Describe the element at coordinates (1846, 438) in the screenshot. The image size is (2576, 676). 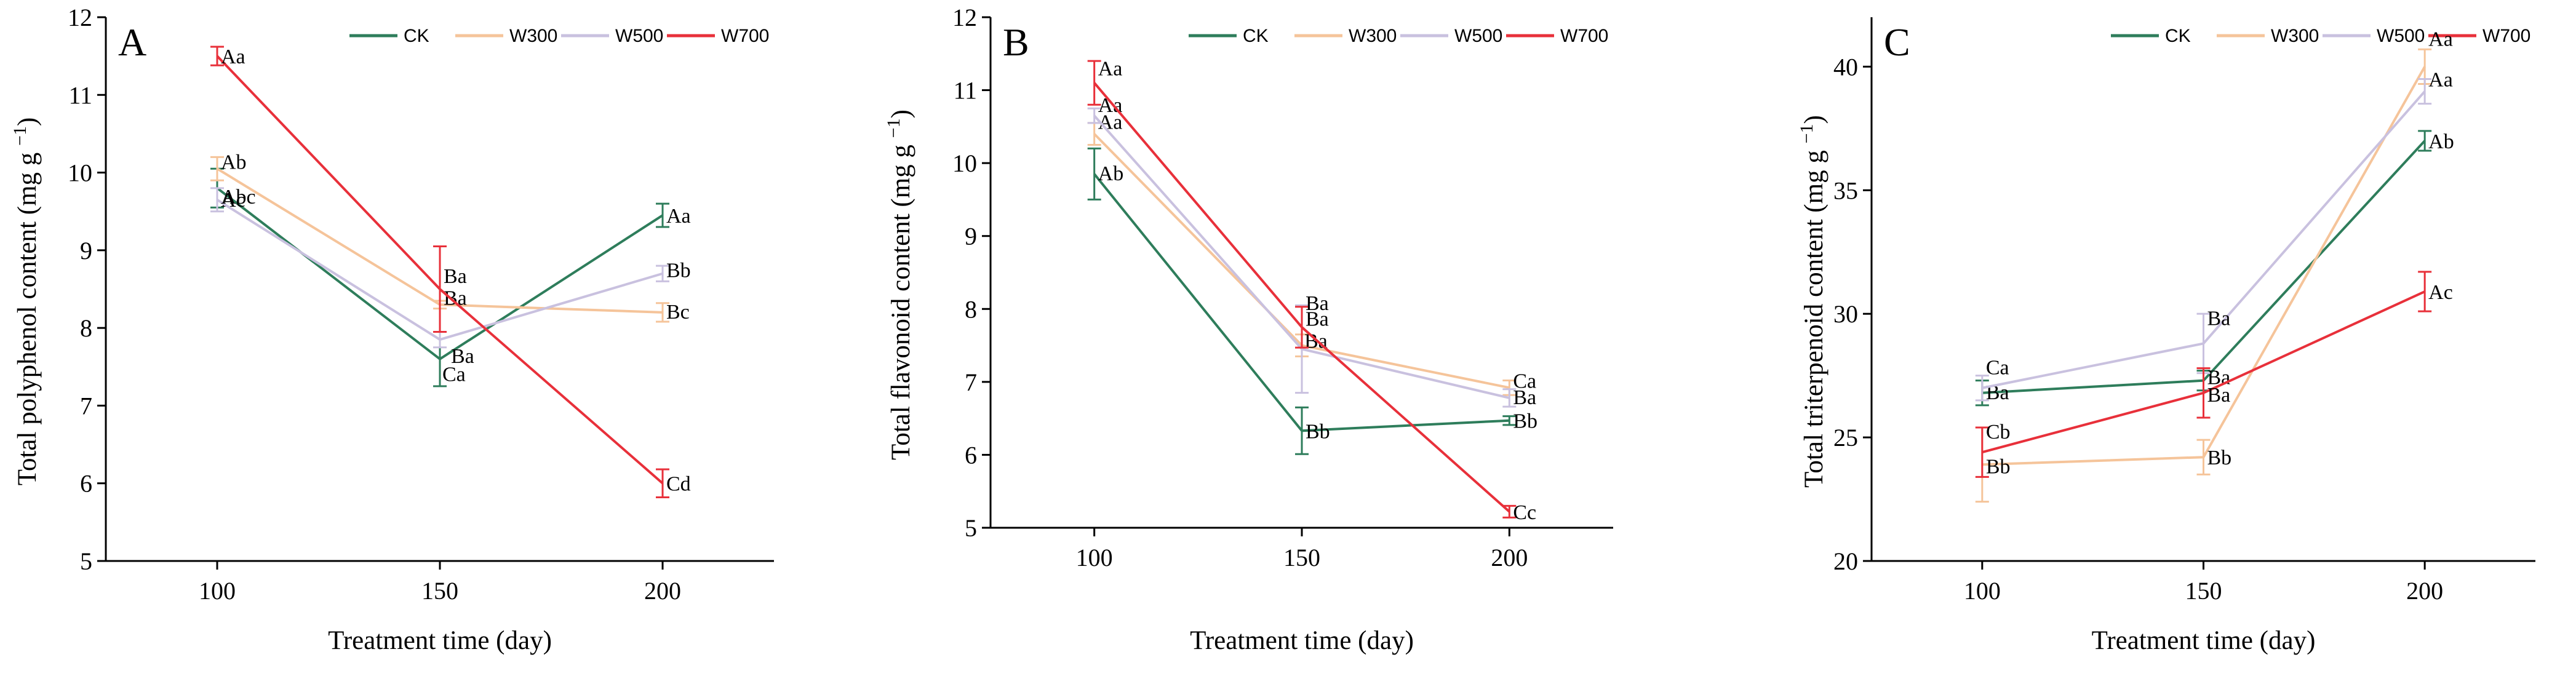
I see `y-tick-label: 25` at that location.